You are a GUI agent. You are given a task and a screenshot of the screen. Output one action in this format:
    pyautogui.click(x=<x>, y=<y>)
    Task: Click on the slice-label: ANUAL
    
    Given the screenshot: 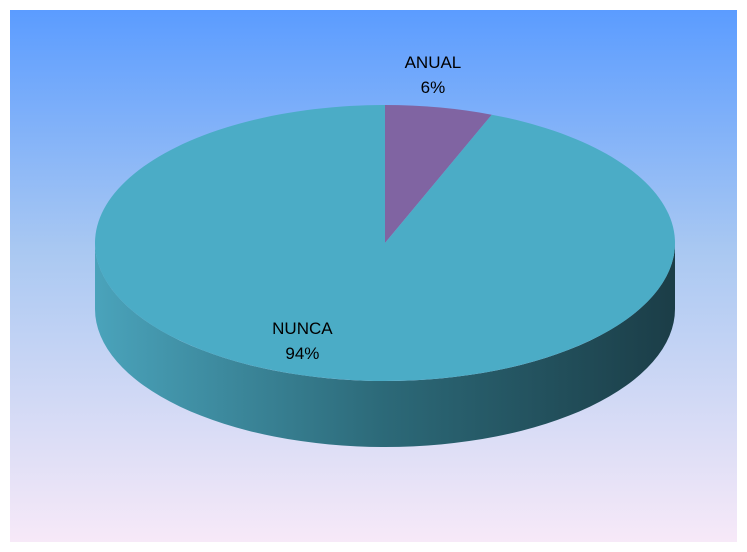 What is the action you would take?
    pyautogui.click(x=433, y=62)
    